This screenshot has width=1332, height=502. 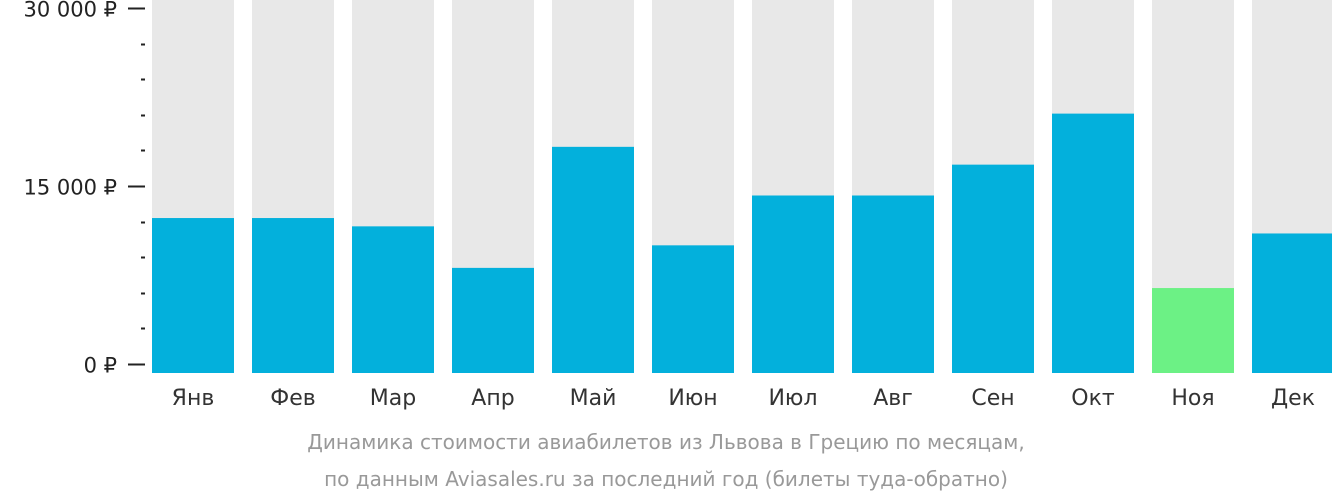 What do you see at coordinates (70, 188) in the screenshot?
I see `y-tick-label: 15 000 ₽` at bounding box center [70, 188].